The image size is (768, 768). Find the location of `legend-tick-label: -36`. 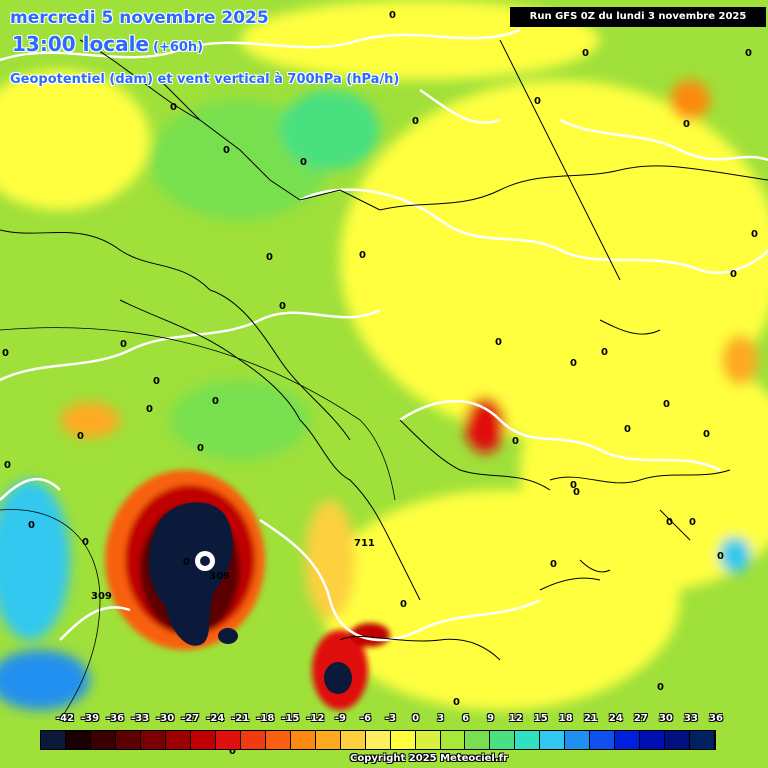

legend-tick-label: -36 is located at coordinates (115, 718).